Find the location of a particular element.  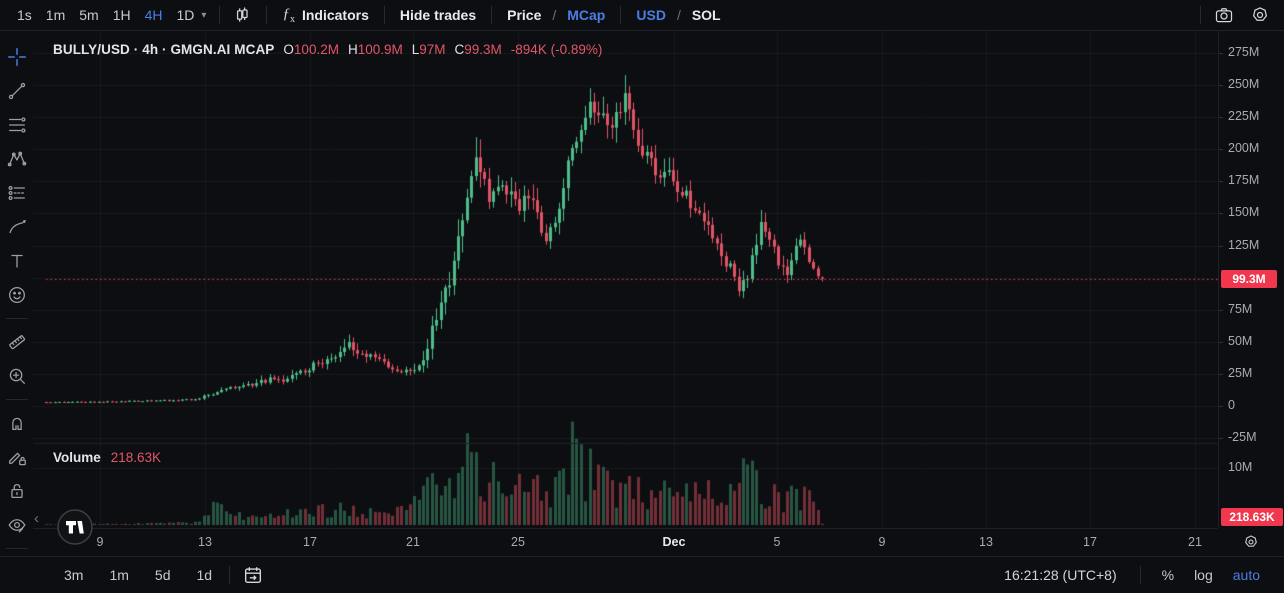

price-axis-label: 50M is located at coordinates (1240, 341).